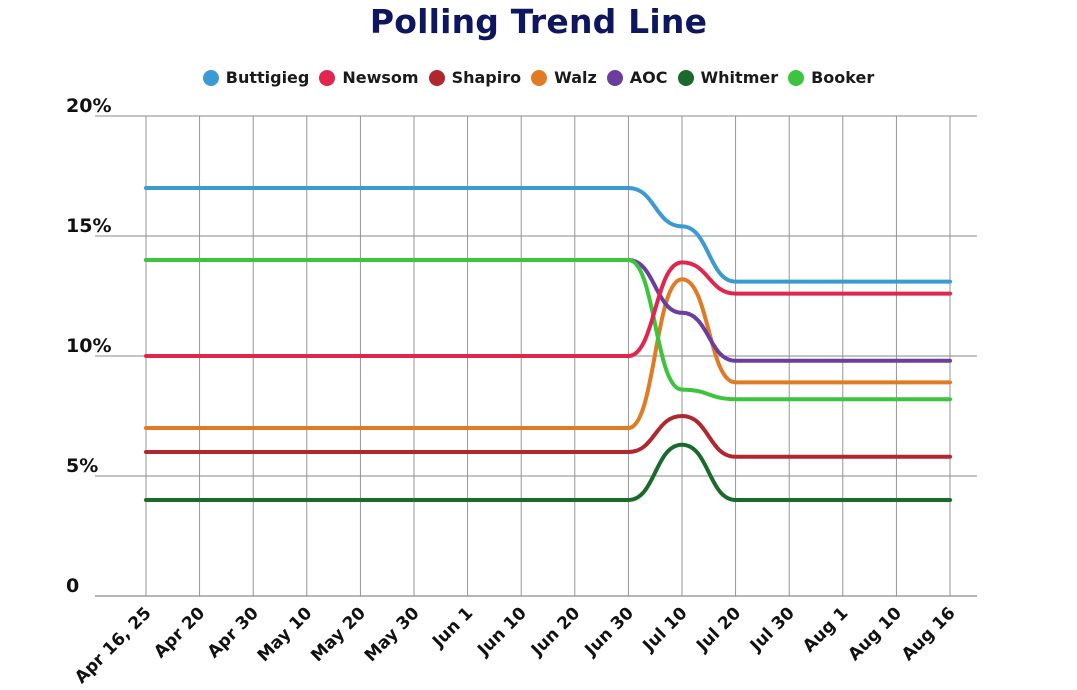 This screenshot has width=1077, height=690. What do you see at coordinates (555, 631) in the screenshot?
I see `x-tick-label: Jun 20` at bounding box center [555, 631].